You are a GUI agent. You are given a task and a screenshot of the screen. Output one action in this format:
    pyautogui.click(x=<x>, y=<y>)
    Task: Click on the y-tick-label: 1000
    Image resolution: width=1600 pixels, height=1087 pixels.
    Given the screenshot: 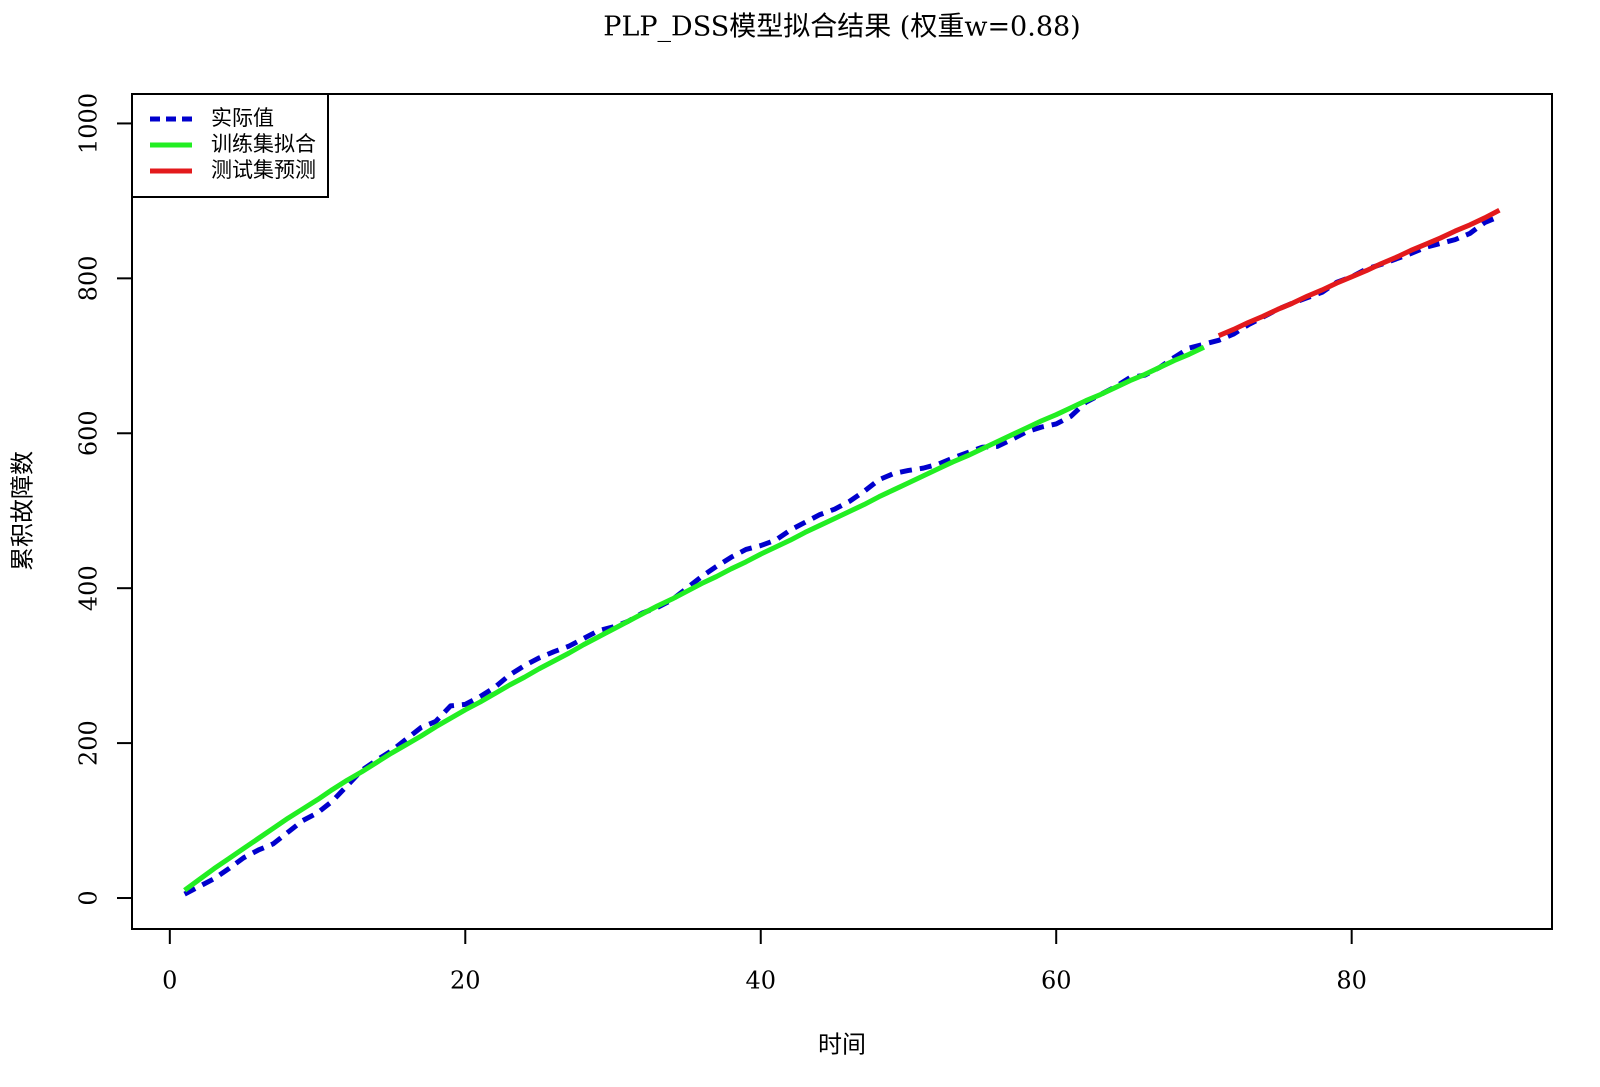 What is the action you would take?
    pyautogui.click(x=89, y=123)
    